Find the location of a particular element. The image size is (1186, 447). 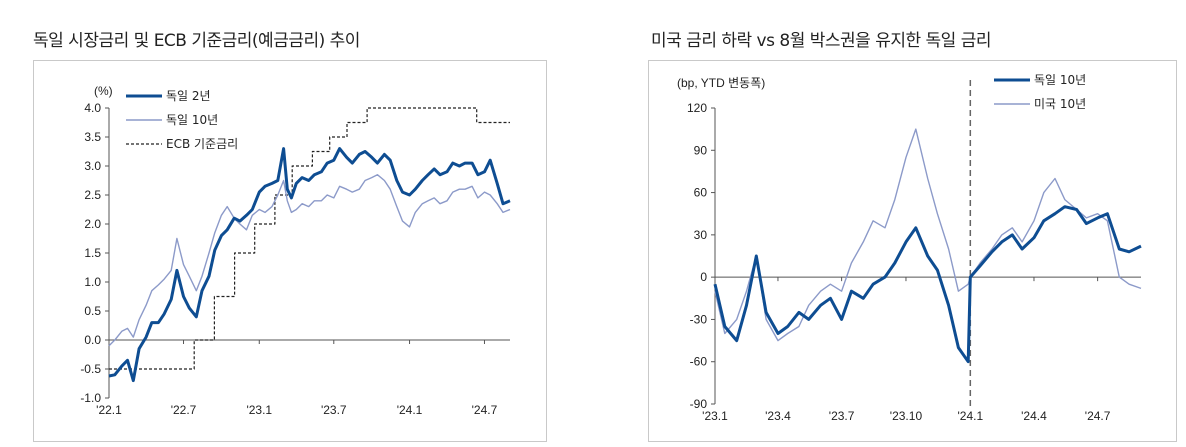

y-tick-label: 0.5 is located at coordinates (92, 311).